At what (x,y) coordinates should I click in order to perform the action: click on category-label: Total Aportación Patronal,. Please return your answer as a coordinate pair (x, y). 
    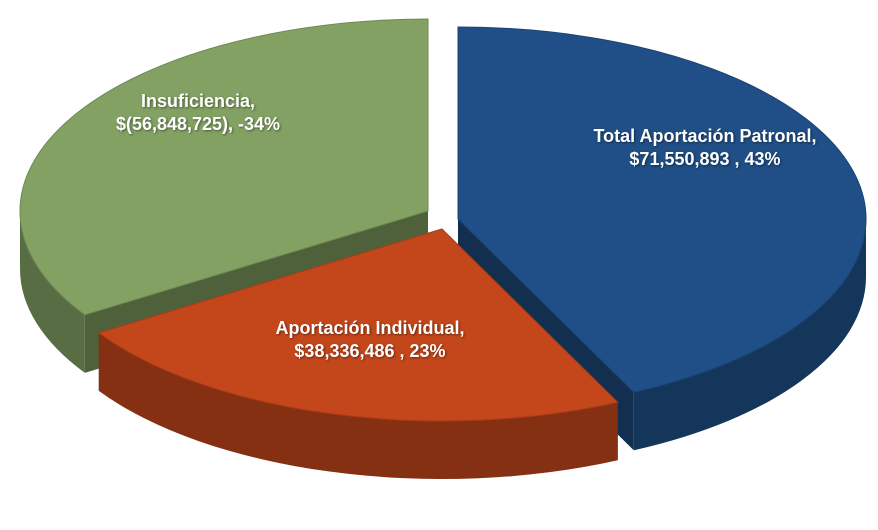
    Looking at the image, I should click on (705, 136).